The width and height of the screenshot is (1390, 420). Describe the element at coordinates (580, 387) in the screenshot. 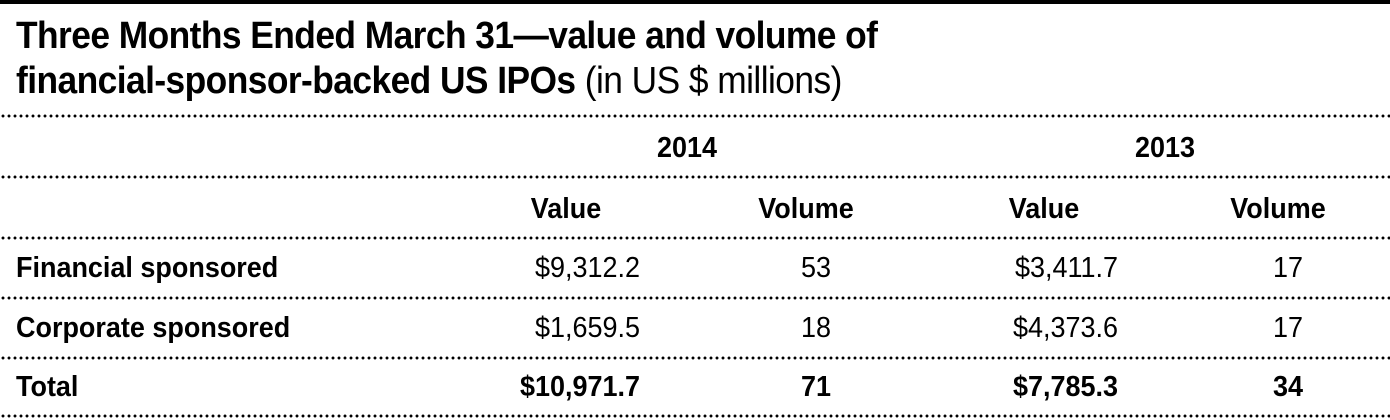

I see `value-2014: $10,971.7` at that location.